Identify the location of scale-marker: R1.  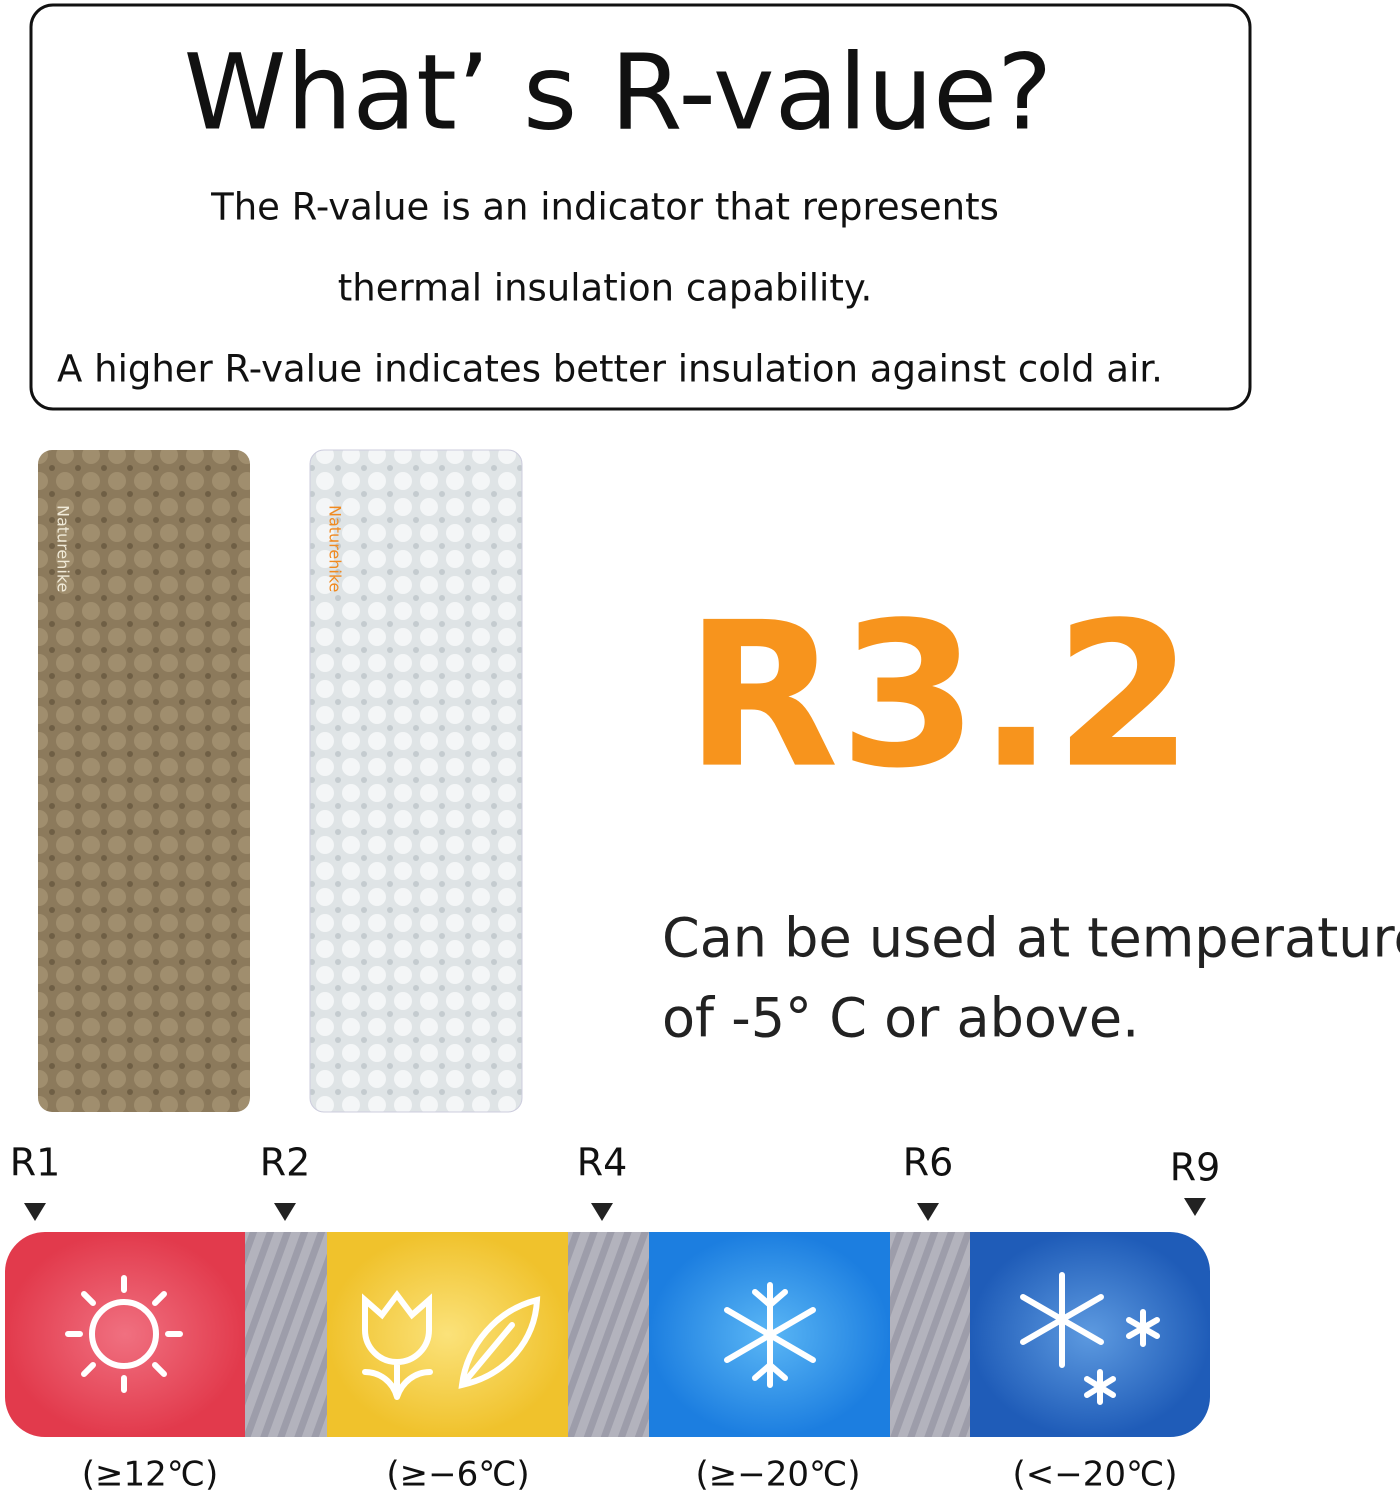
(35, 1163).